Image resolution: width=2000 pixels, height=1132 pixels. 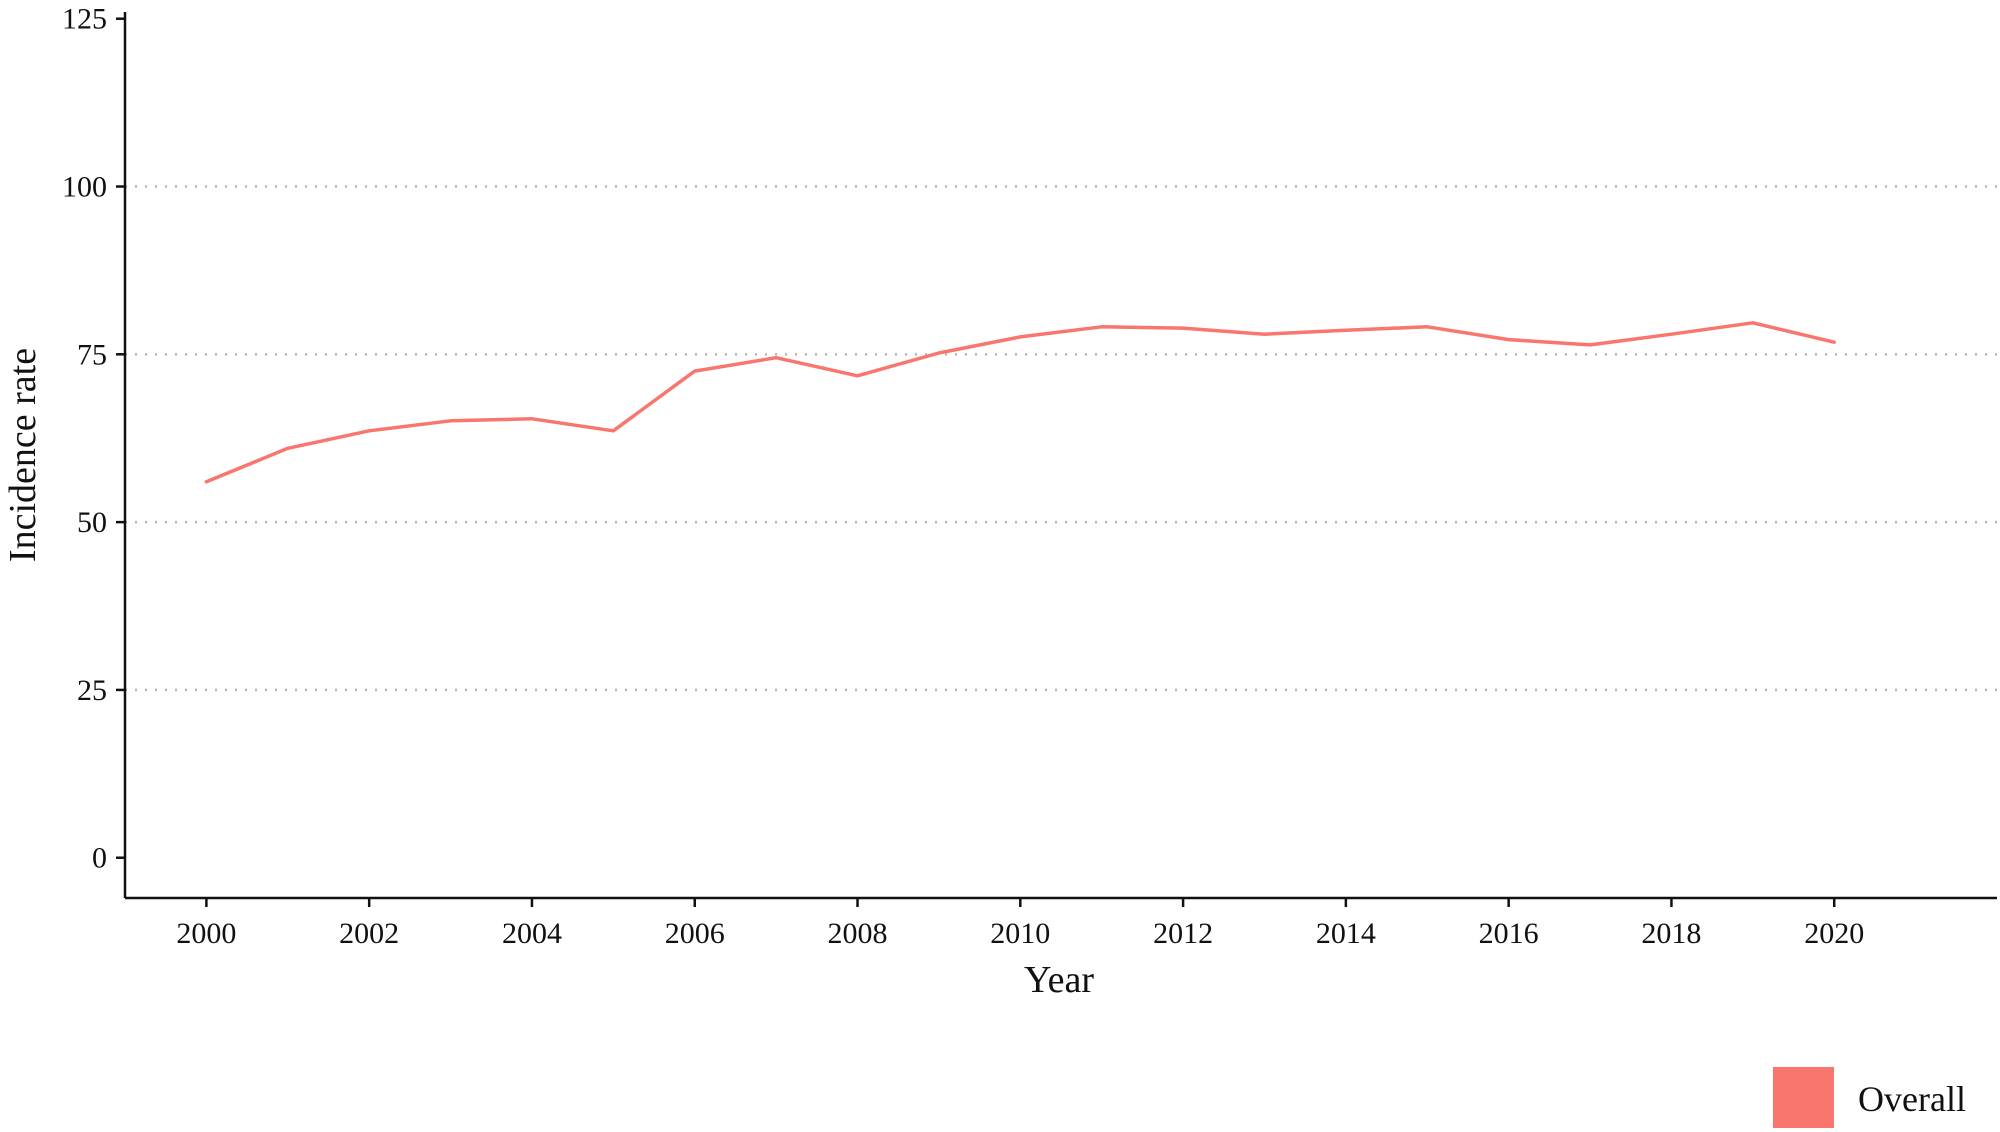 What do you see at coordinates (1183, 933) in the screenshot?
I see `x-tick-label-2012: 2012` at bounding box center [1183, 933].